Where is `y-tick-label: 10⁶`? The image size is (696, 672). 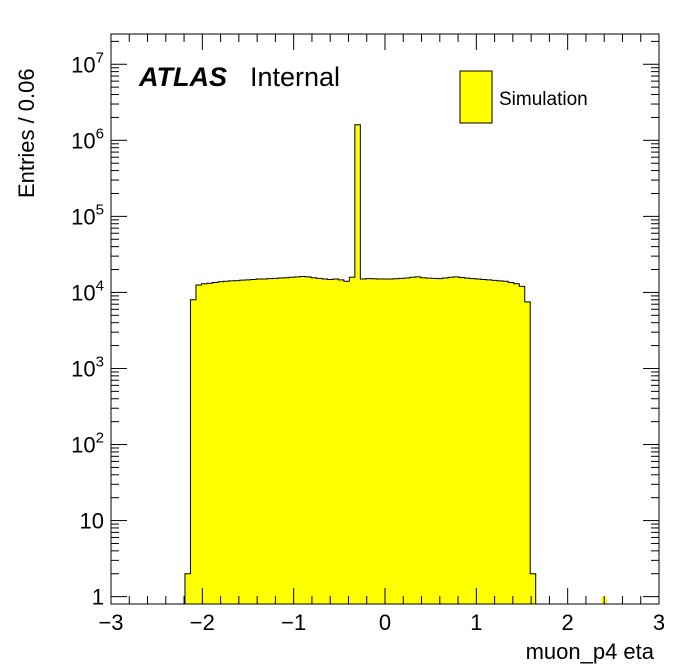
y-tick-label: 10⁶ is located at coordinates (87, 139).